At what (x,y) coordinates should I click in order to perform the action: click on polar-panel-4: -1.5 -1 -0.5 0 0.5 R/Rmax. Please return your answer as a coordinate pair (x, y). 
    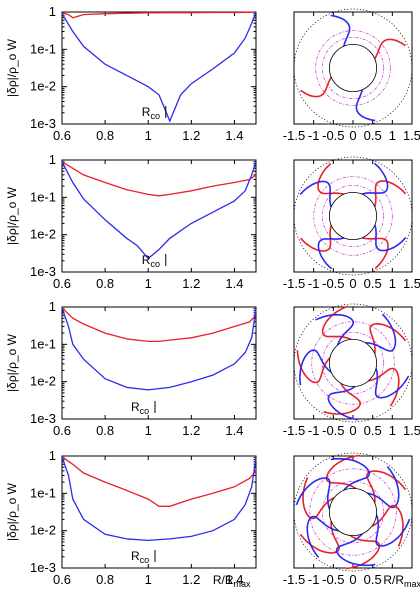
    Looking at the image, I should click on (351, 520).